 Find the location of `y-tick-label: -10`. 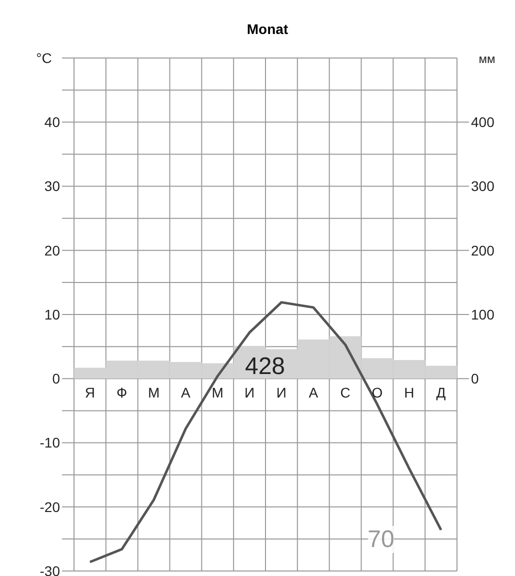

y-tick-label: -10 is located at coordinates (50, 442).